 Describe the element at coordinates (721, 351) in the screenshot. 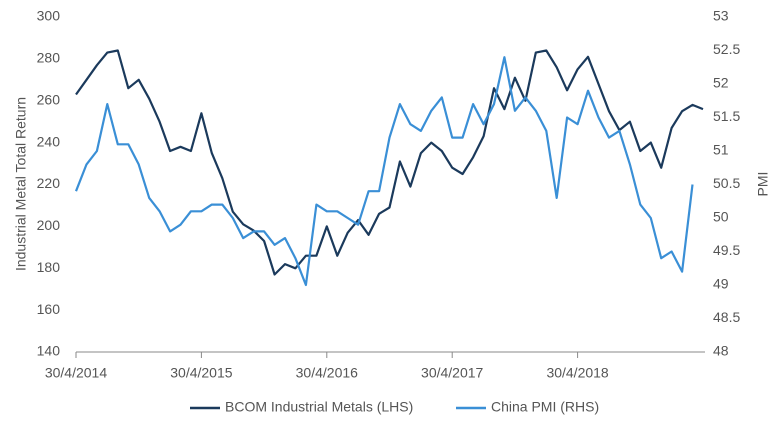

I see `y2-tick-label: 48` at that location.